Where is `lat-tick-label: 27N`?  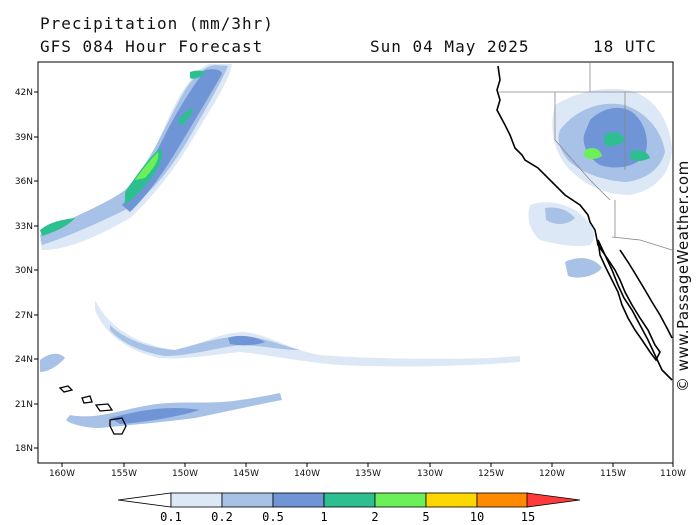
lat-tick-label: 27N is located at coordinates (24, 316).